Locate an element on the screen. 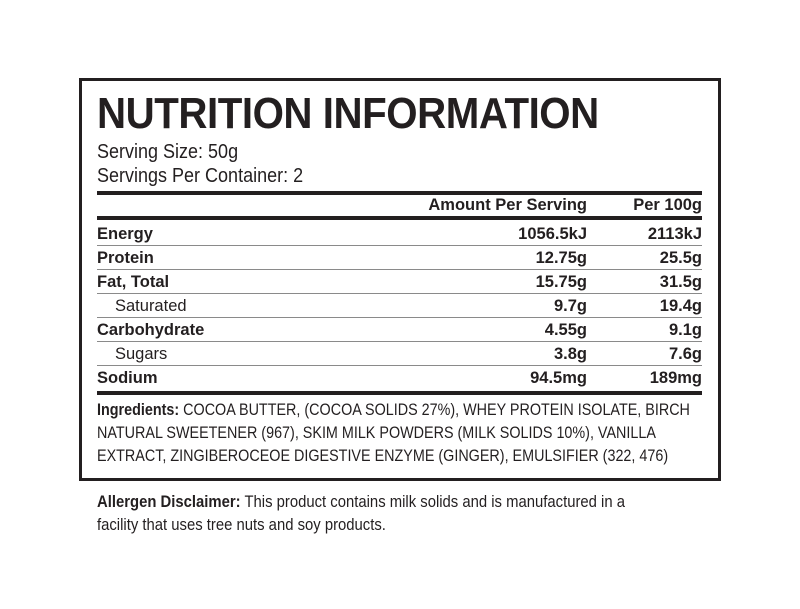 This screenshot has width=800, height=609. per-100g: 7.6g is located at coordinates (685, 354).